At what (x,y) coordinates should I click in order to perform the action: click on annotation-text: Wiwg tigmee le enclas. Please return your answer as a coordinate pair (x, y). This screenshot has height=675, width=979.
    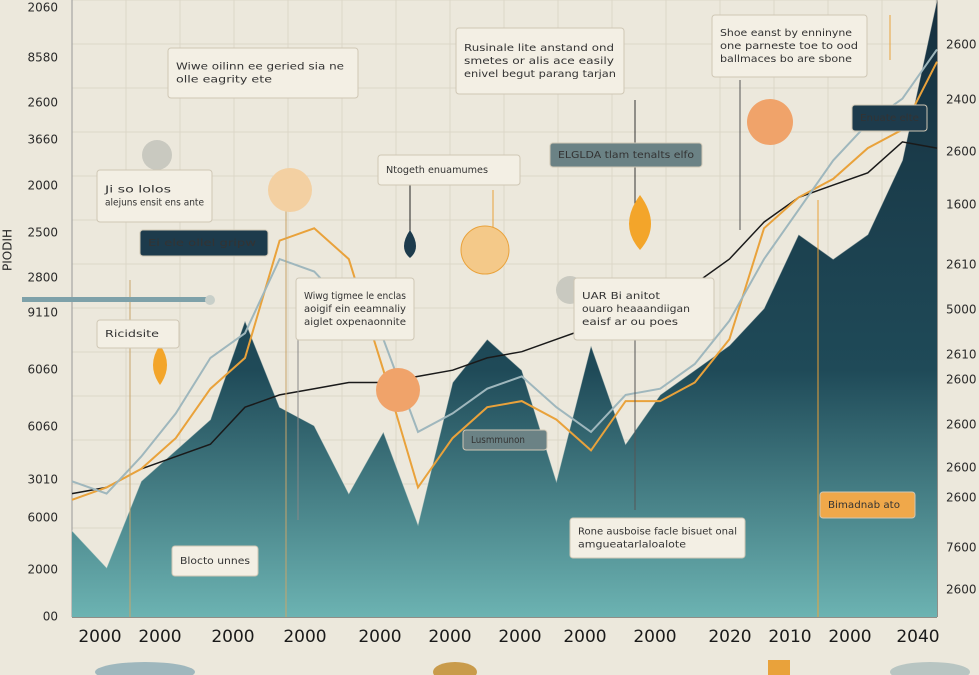
    Looking at the image, I should click on (355, 296).